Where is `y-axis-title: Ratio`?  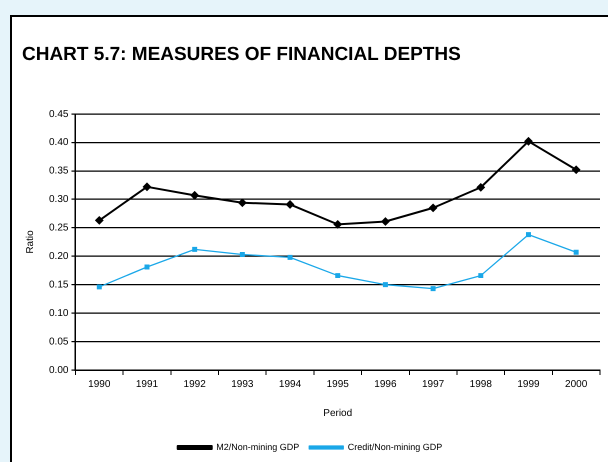
y-axis-title: Ratio is located at coordinates (30, 242).